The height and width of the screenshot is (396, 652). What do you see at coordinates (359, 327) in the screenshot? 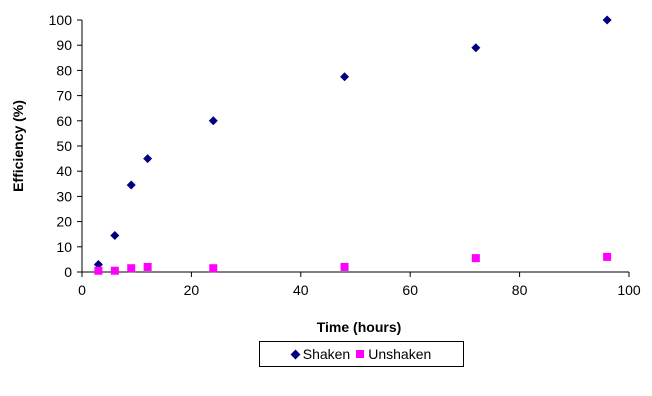
I see `x-axis-title: Time (hours)` at bounding box center [359, 327].